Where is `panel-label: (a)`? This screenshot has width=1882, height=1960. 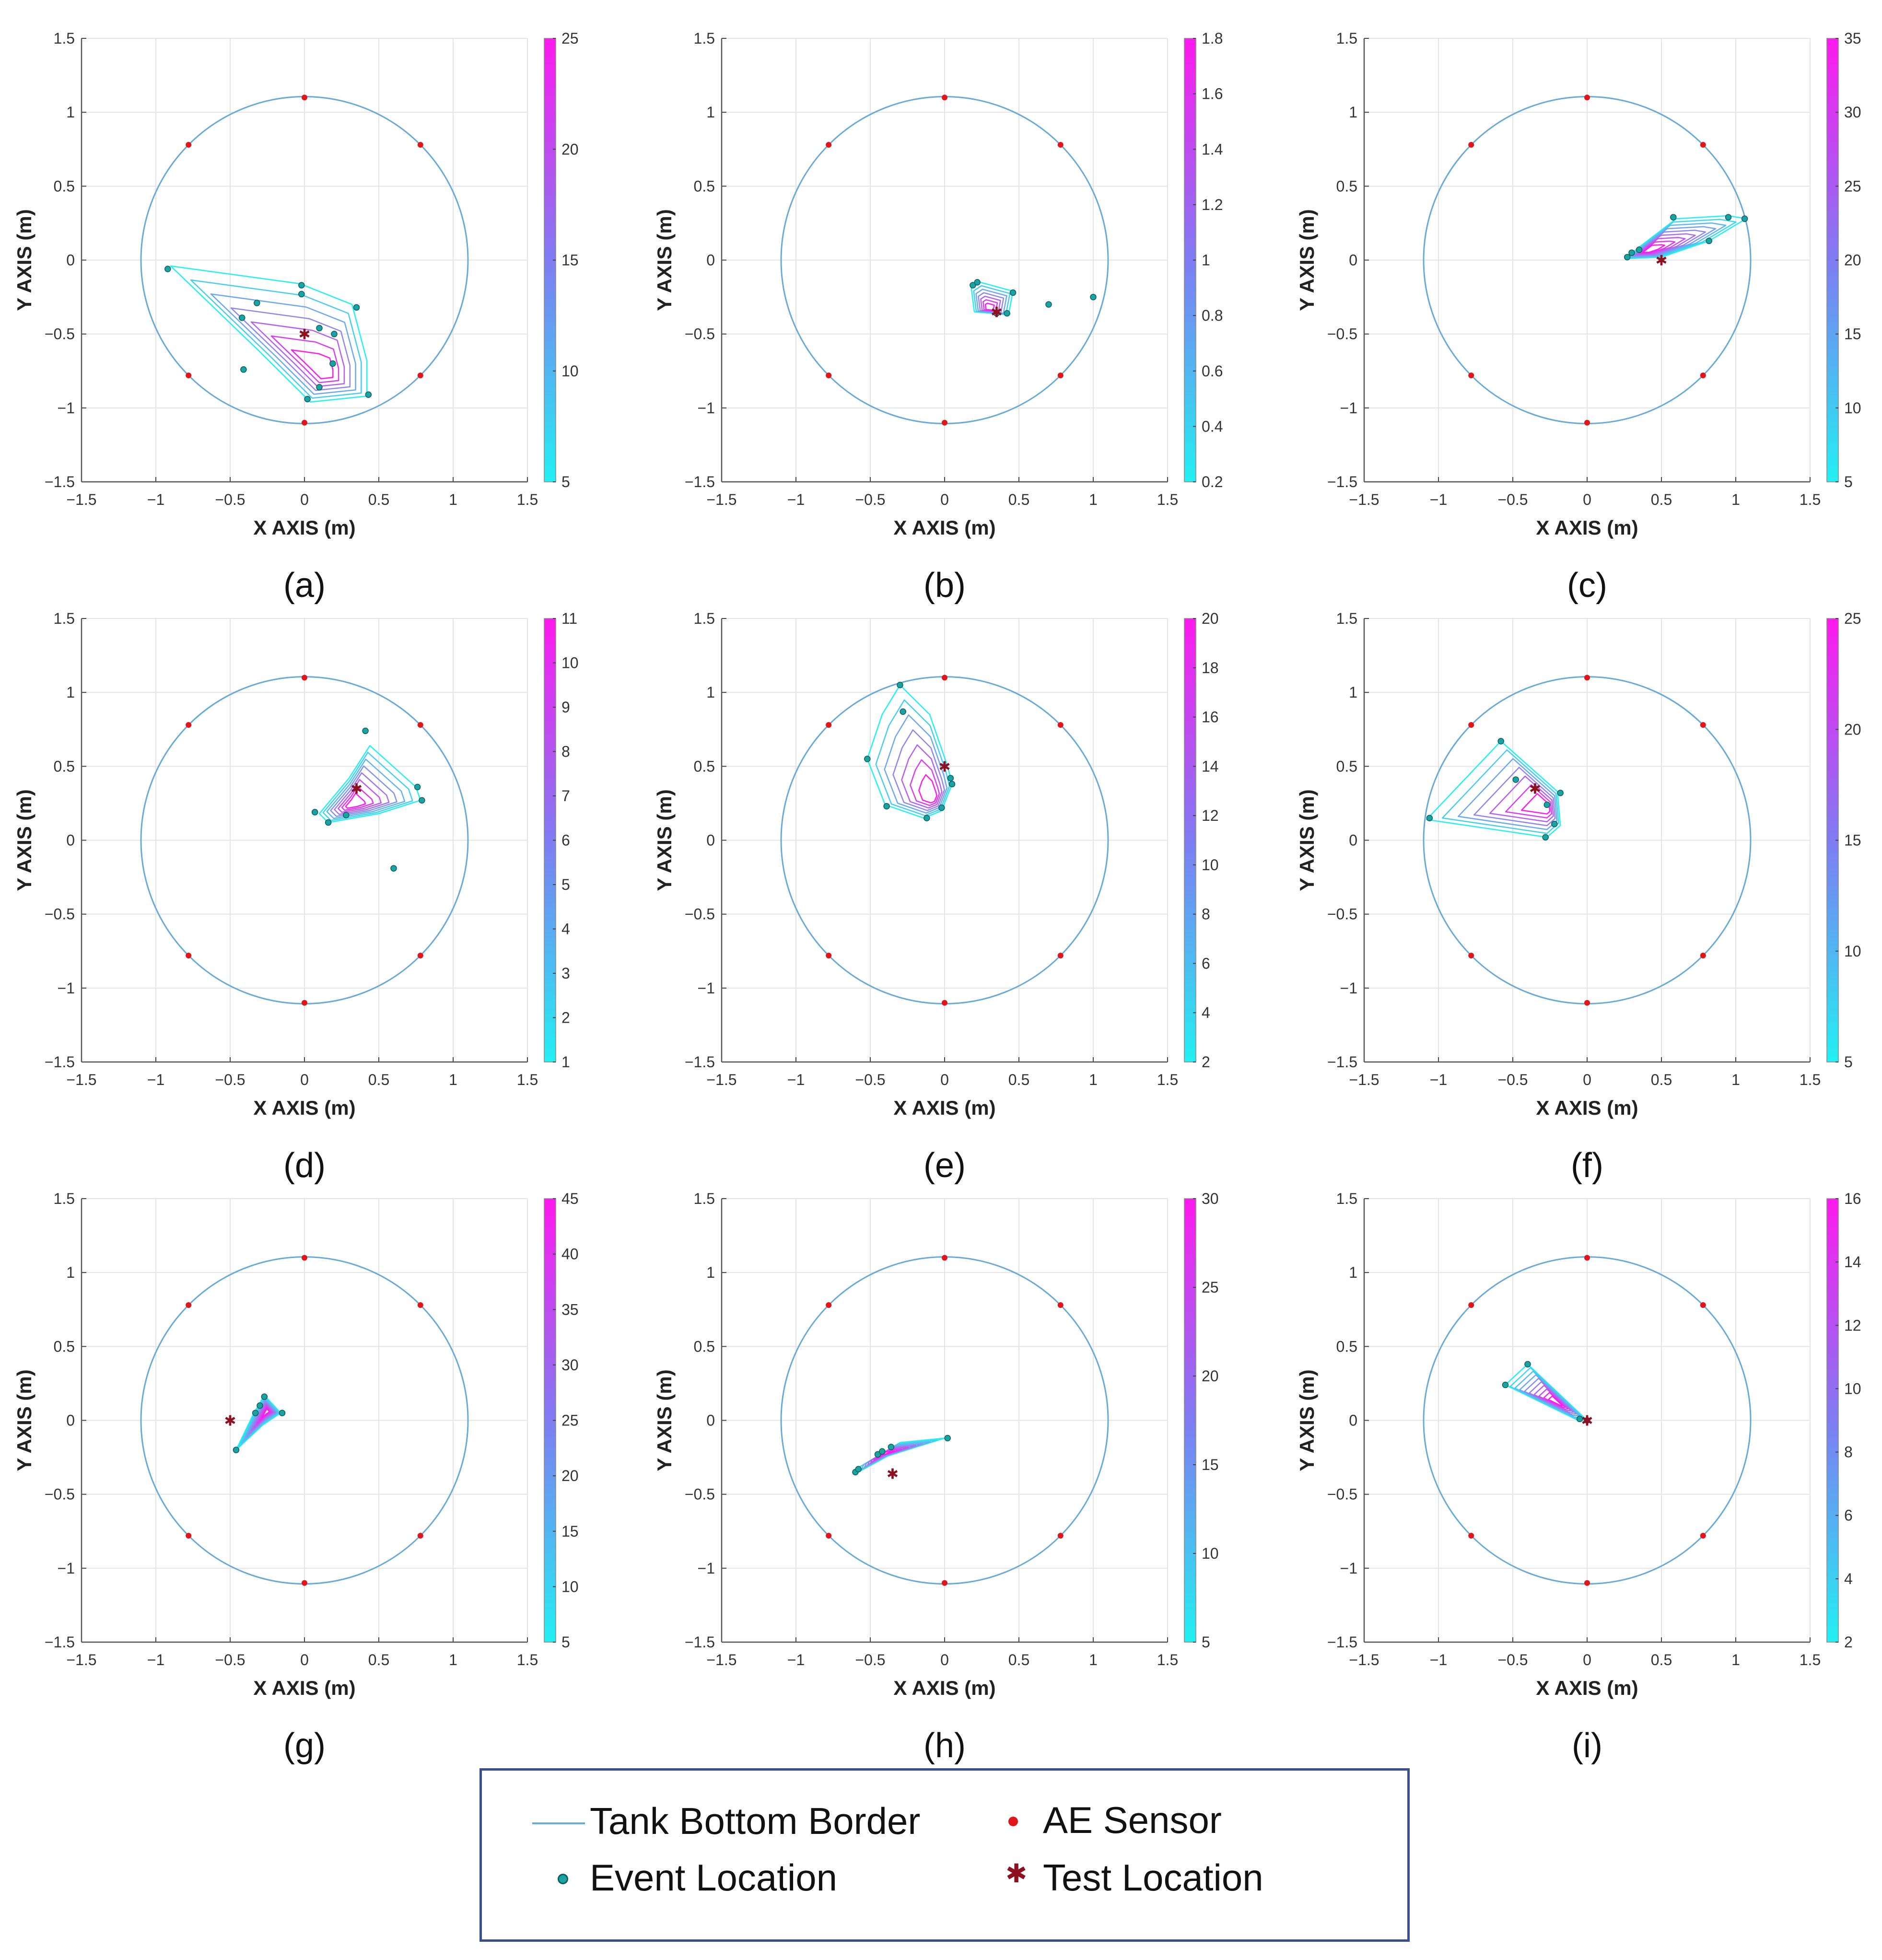
panel-label: (a) is located at coordinates (304, 585).